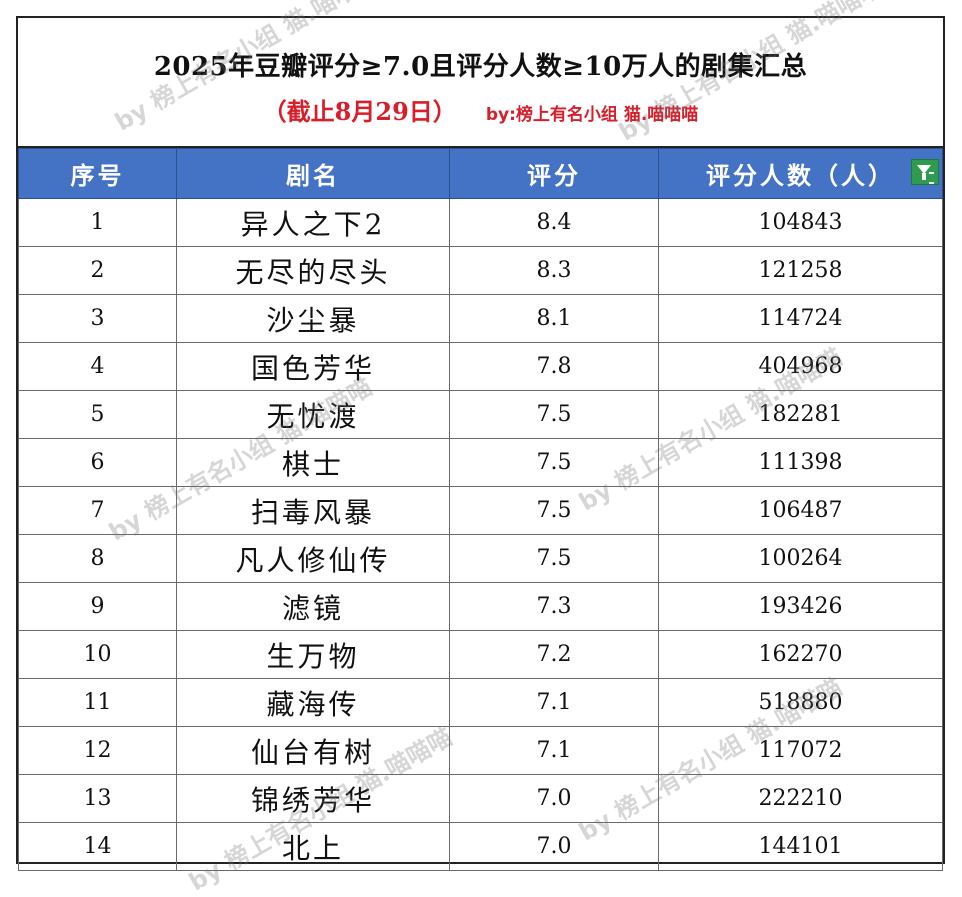 The height and width of the screenshot is (897, 962). What do you see at coordinates (592, 115) in the screenshot?
I see `byline: by:榜上有名小组 猫.喵喵喵` at bounding box center [592, 115].